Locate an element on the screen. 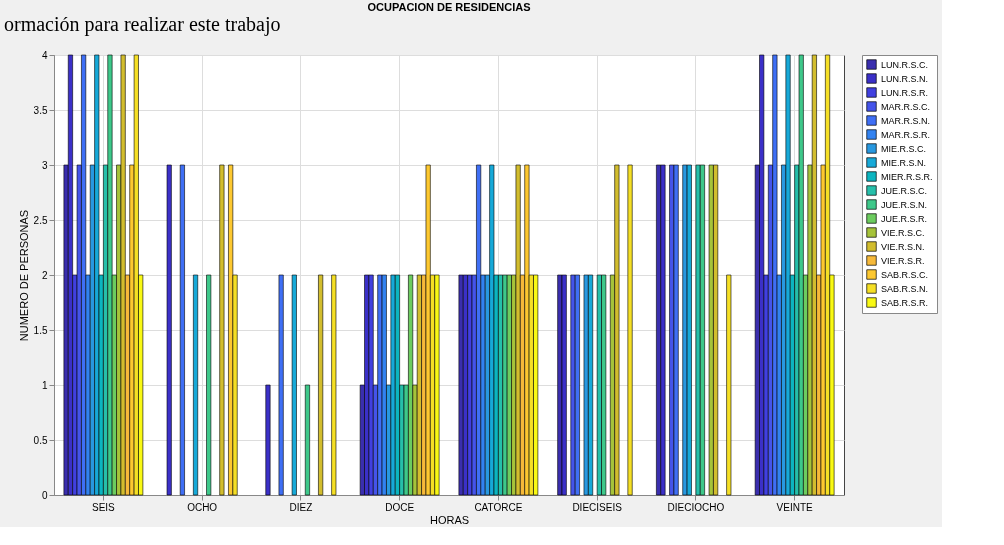  legend-label: VIE.R.S.N. is located at coordinates (903, 246).